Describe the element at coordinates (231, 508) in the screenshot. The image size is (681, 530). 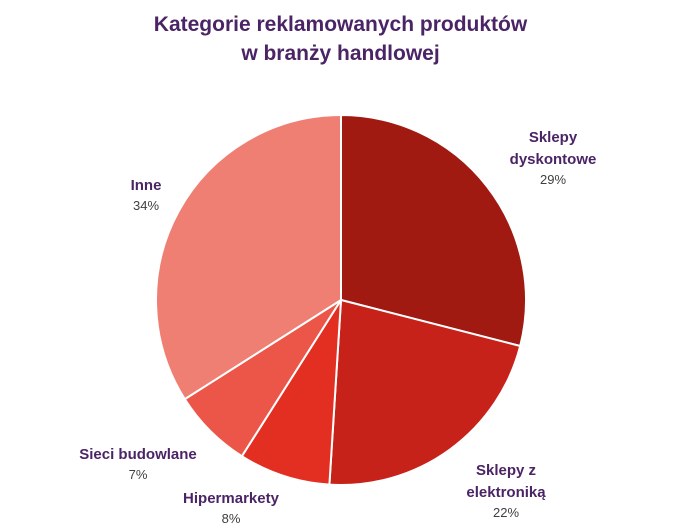
I see `slice-label-3: Hipermarkety 8%` at that location.